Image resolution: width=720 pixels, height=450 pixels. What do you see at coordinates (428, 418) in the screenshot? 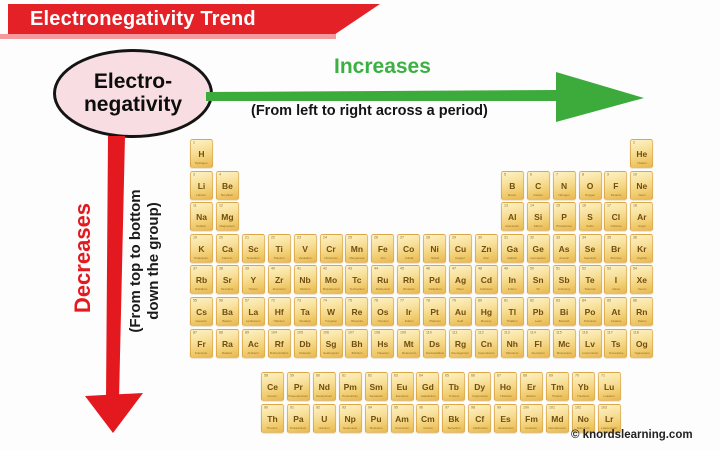
I see `element-symbol: Cm` at bounding box center [428, 418].